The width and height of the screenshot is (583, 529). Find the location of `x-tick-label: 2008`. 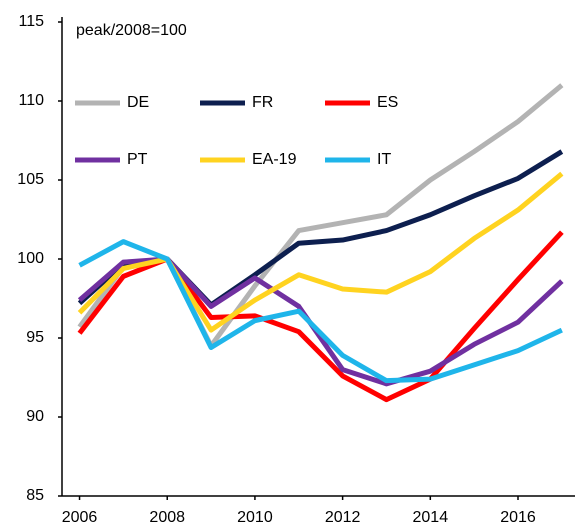

x-tick-label: 2008 is located at coordinates (167, 517).